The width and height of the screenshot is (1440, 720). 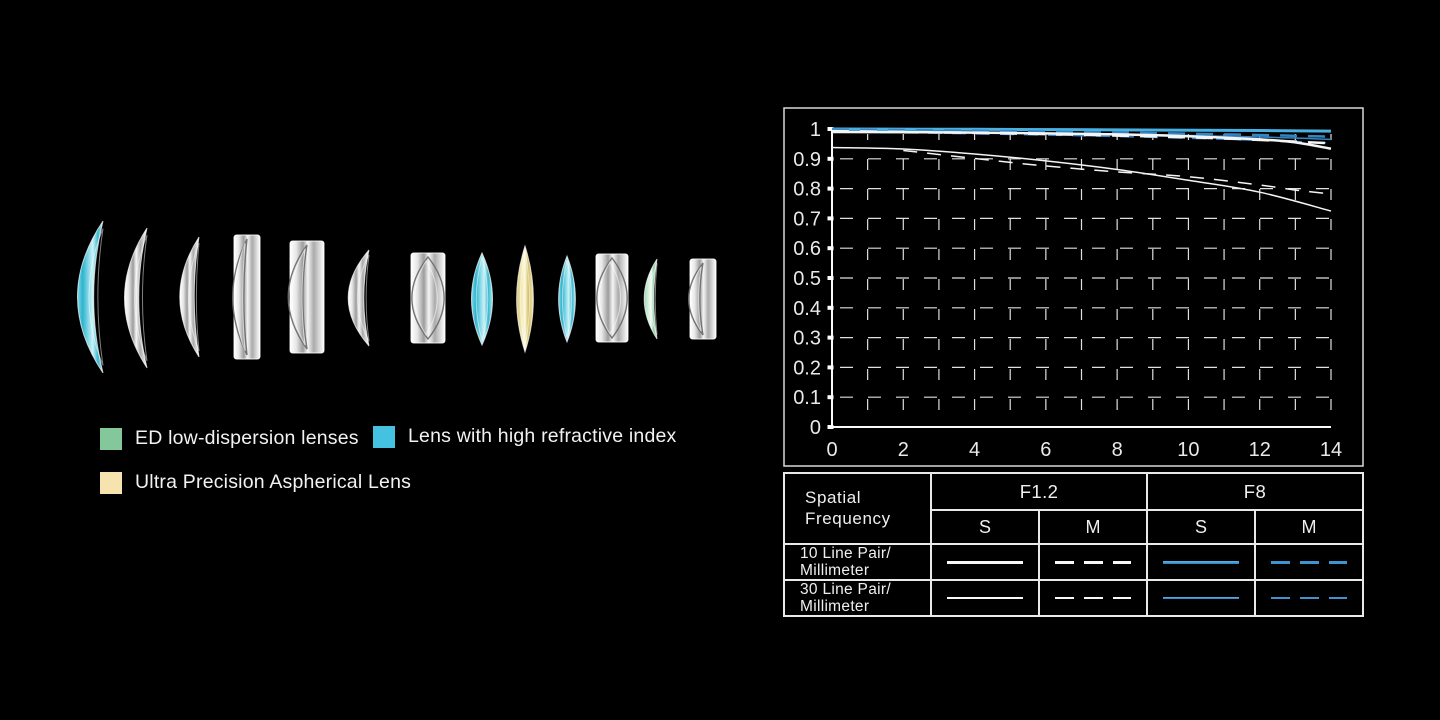 I want to click on x-axis-label: 12, so click(x=1260, y=450).